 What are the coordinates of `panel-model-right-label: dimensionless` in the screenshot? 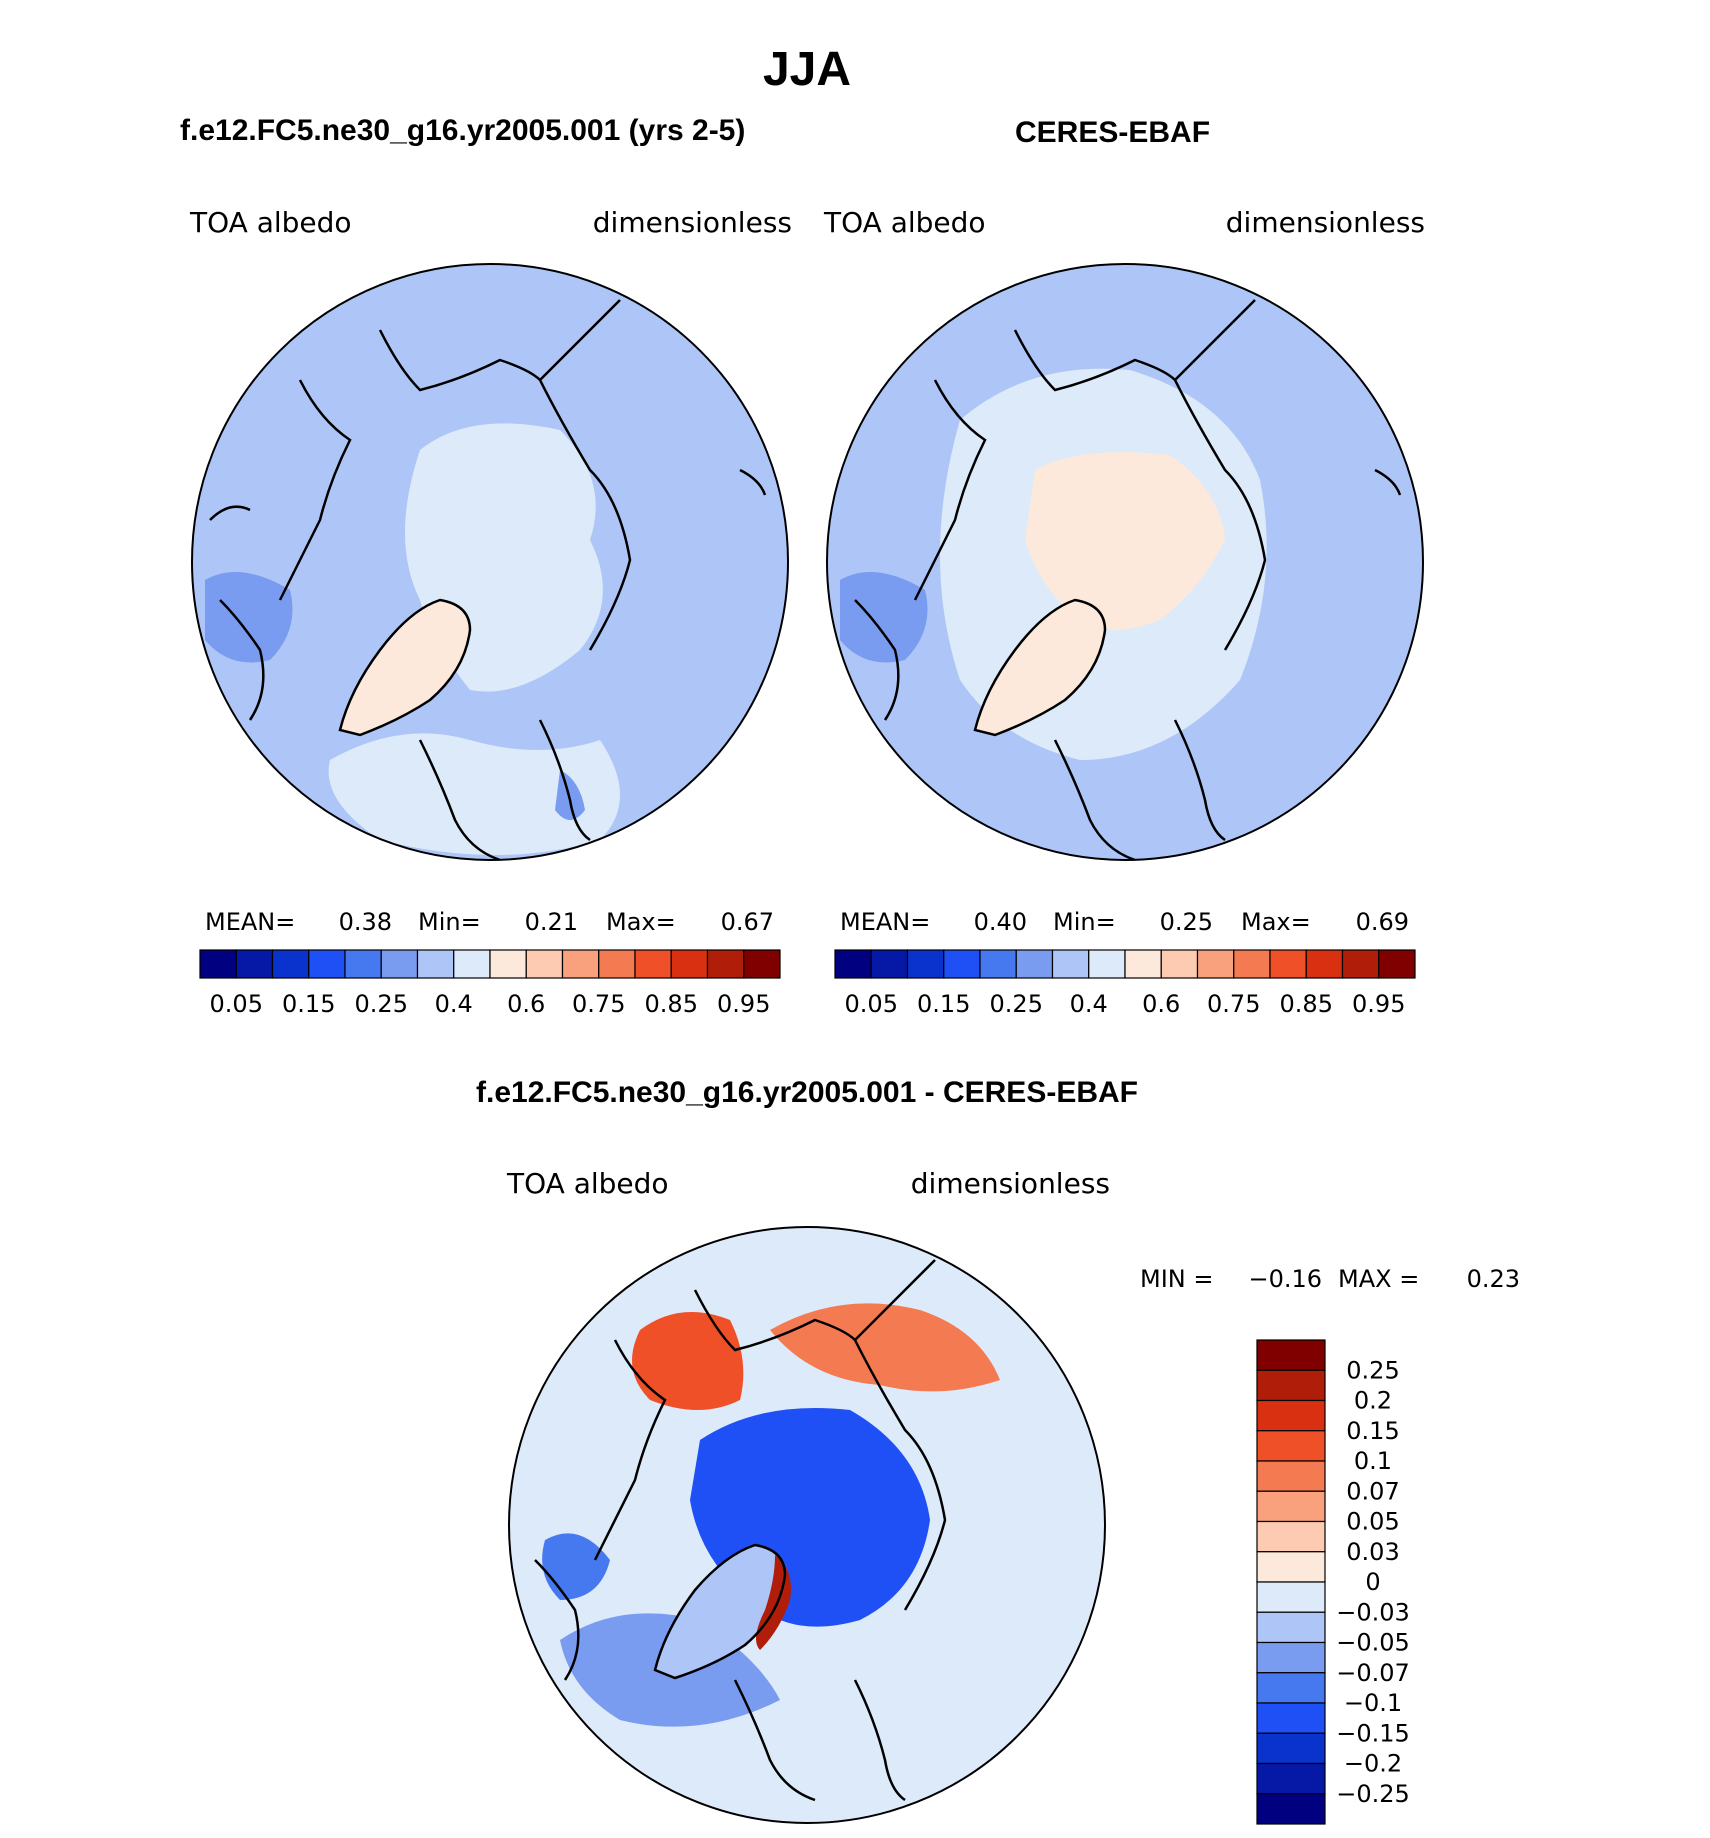 It's located at (692, 222).